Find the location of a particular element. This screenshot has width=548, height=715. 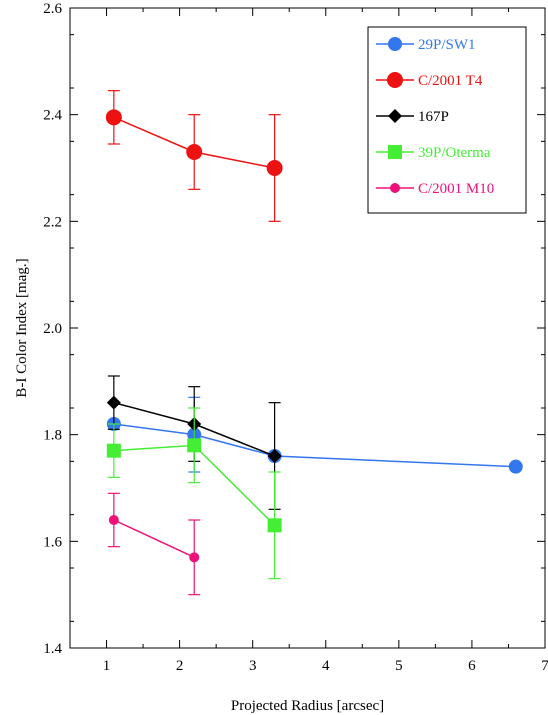

y-tick-label: 2.0 is located at coordinates (52, 329).